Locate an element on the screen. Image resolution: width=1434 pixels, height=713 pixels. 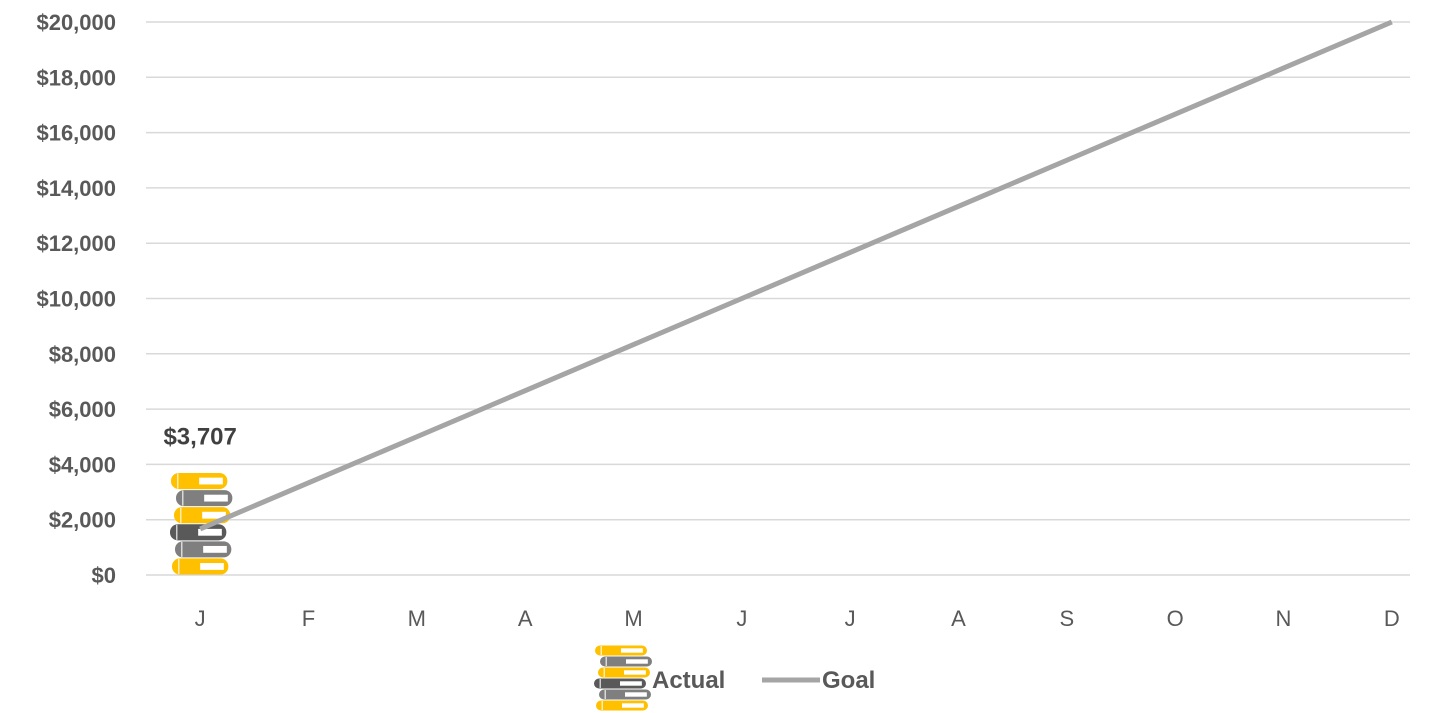
y-tick-label: $4,000 is located at coordinates (82, 464).